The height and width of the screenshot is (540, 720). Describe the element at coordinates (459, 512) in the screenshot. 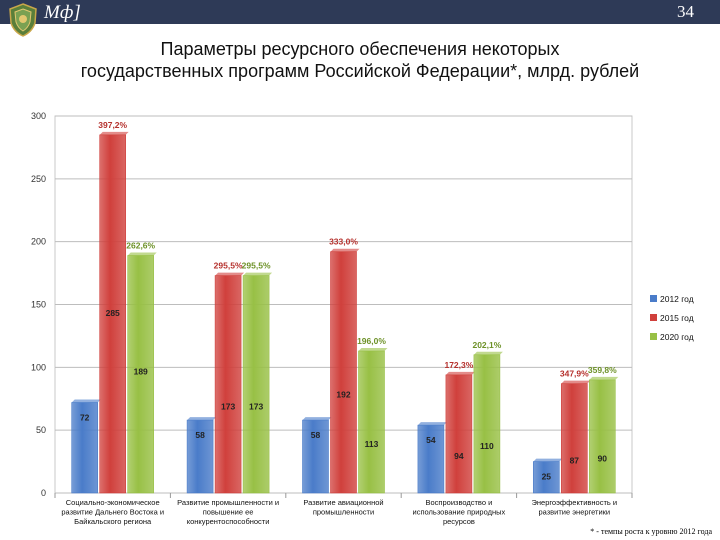

I see `x-category-label: использование природных` at that location.